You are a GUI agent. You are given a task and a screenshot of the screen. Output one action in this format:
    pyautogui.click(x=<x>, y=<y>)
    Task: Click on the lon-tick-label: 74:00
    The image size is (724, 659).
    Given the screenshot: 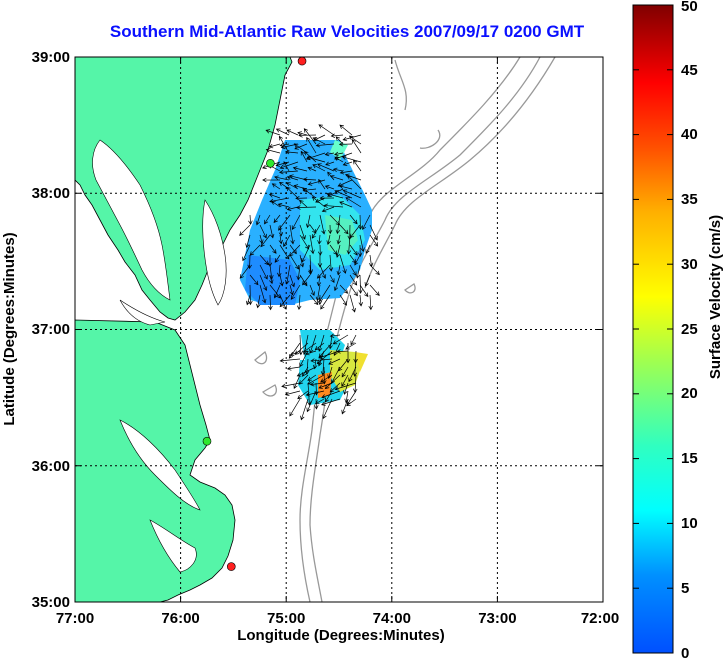 What is the action you would take?
    pyautogui.click(x=392, y=618)
    